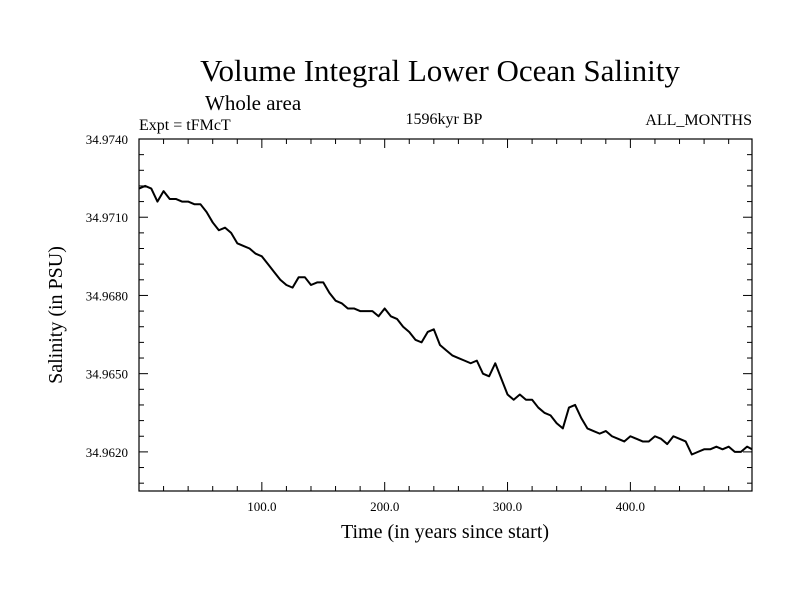 This screenshot has width=800, height=600. Describe the element at coordinates (444, 119) in the screenshot. I see `time-period-label: 1596kyr BP` at that location.